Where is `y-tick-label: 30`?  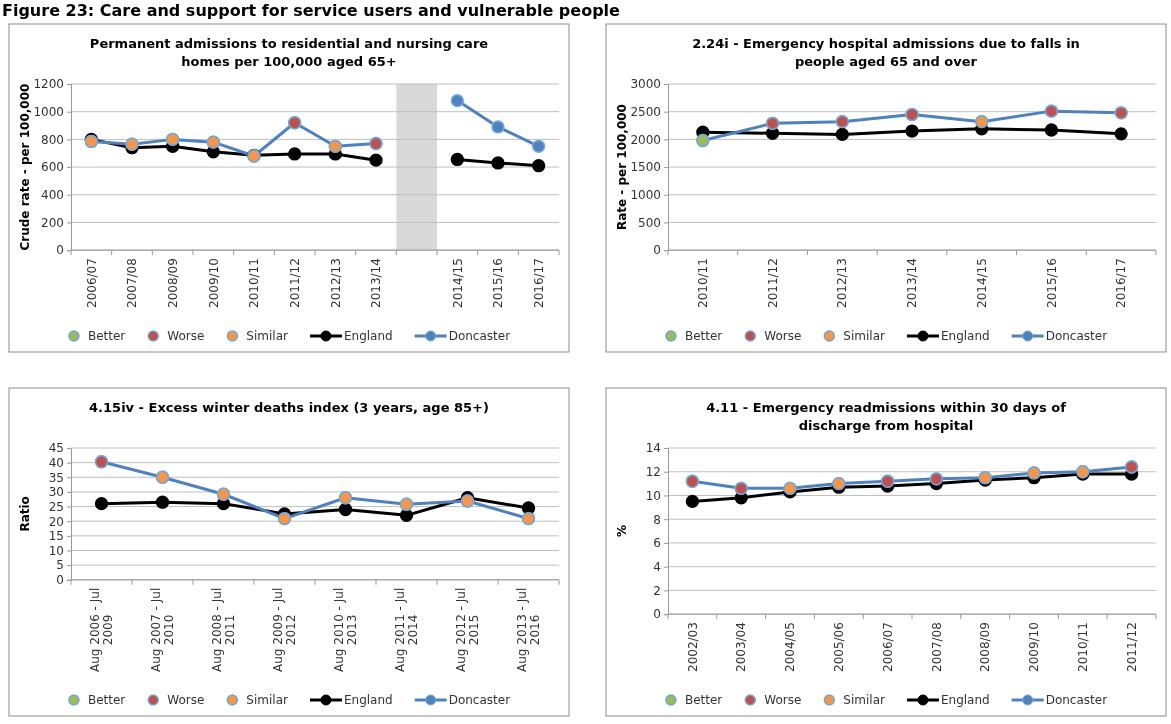
y-tick-label: 30 is located at coordinates (56, 492).